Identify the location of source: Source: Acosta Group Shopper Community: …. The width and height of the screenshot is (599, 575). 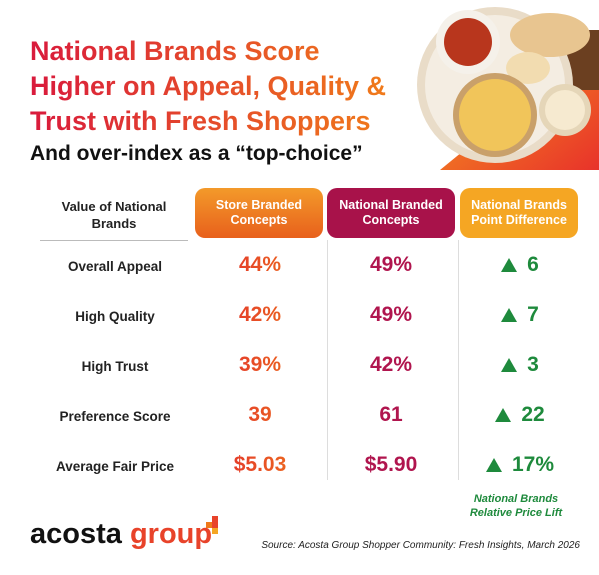
(420, 545).